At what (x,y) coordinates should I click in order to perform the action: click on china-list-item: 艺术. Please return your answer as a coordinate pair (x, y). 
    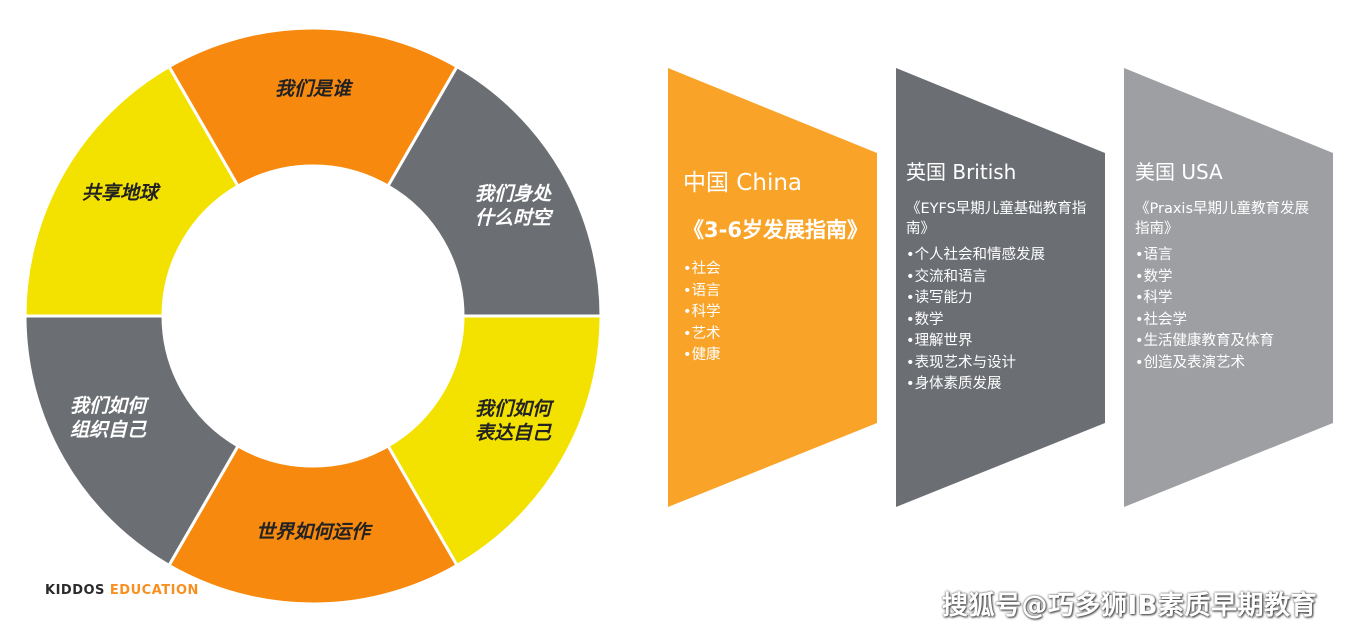
    Looking at the image, I should click on (773, 335).